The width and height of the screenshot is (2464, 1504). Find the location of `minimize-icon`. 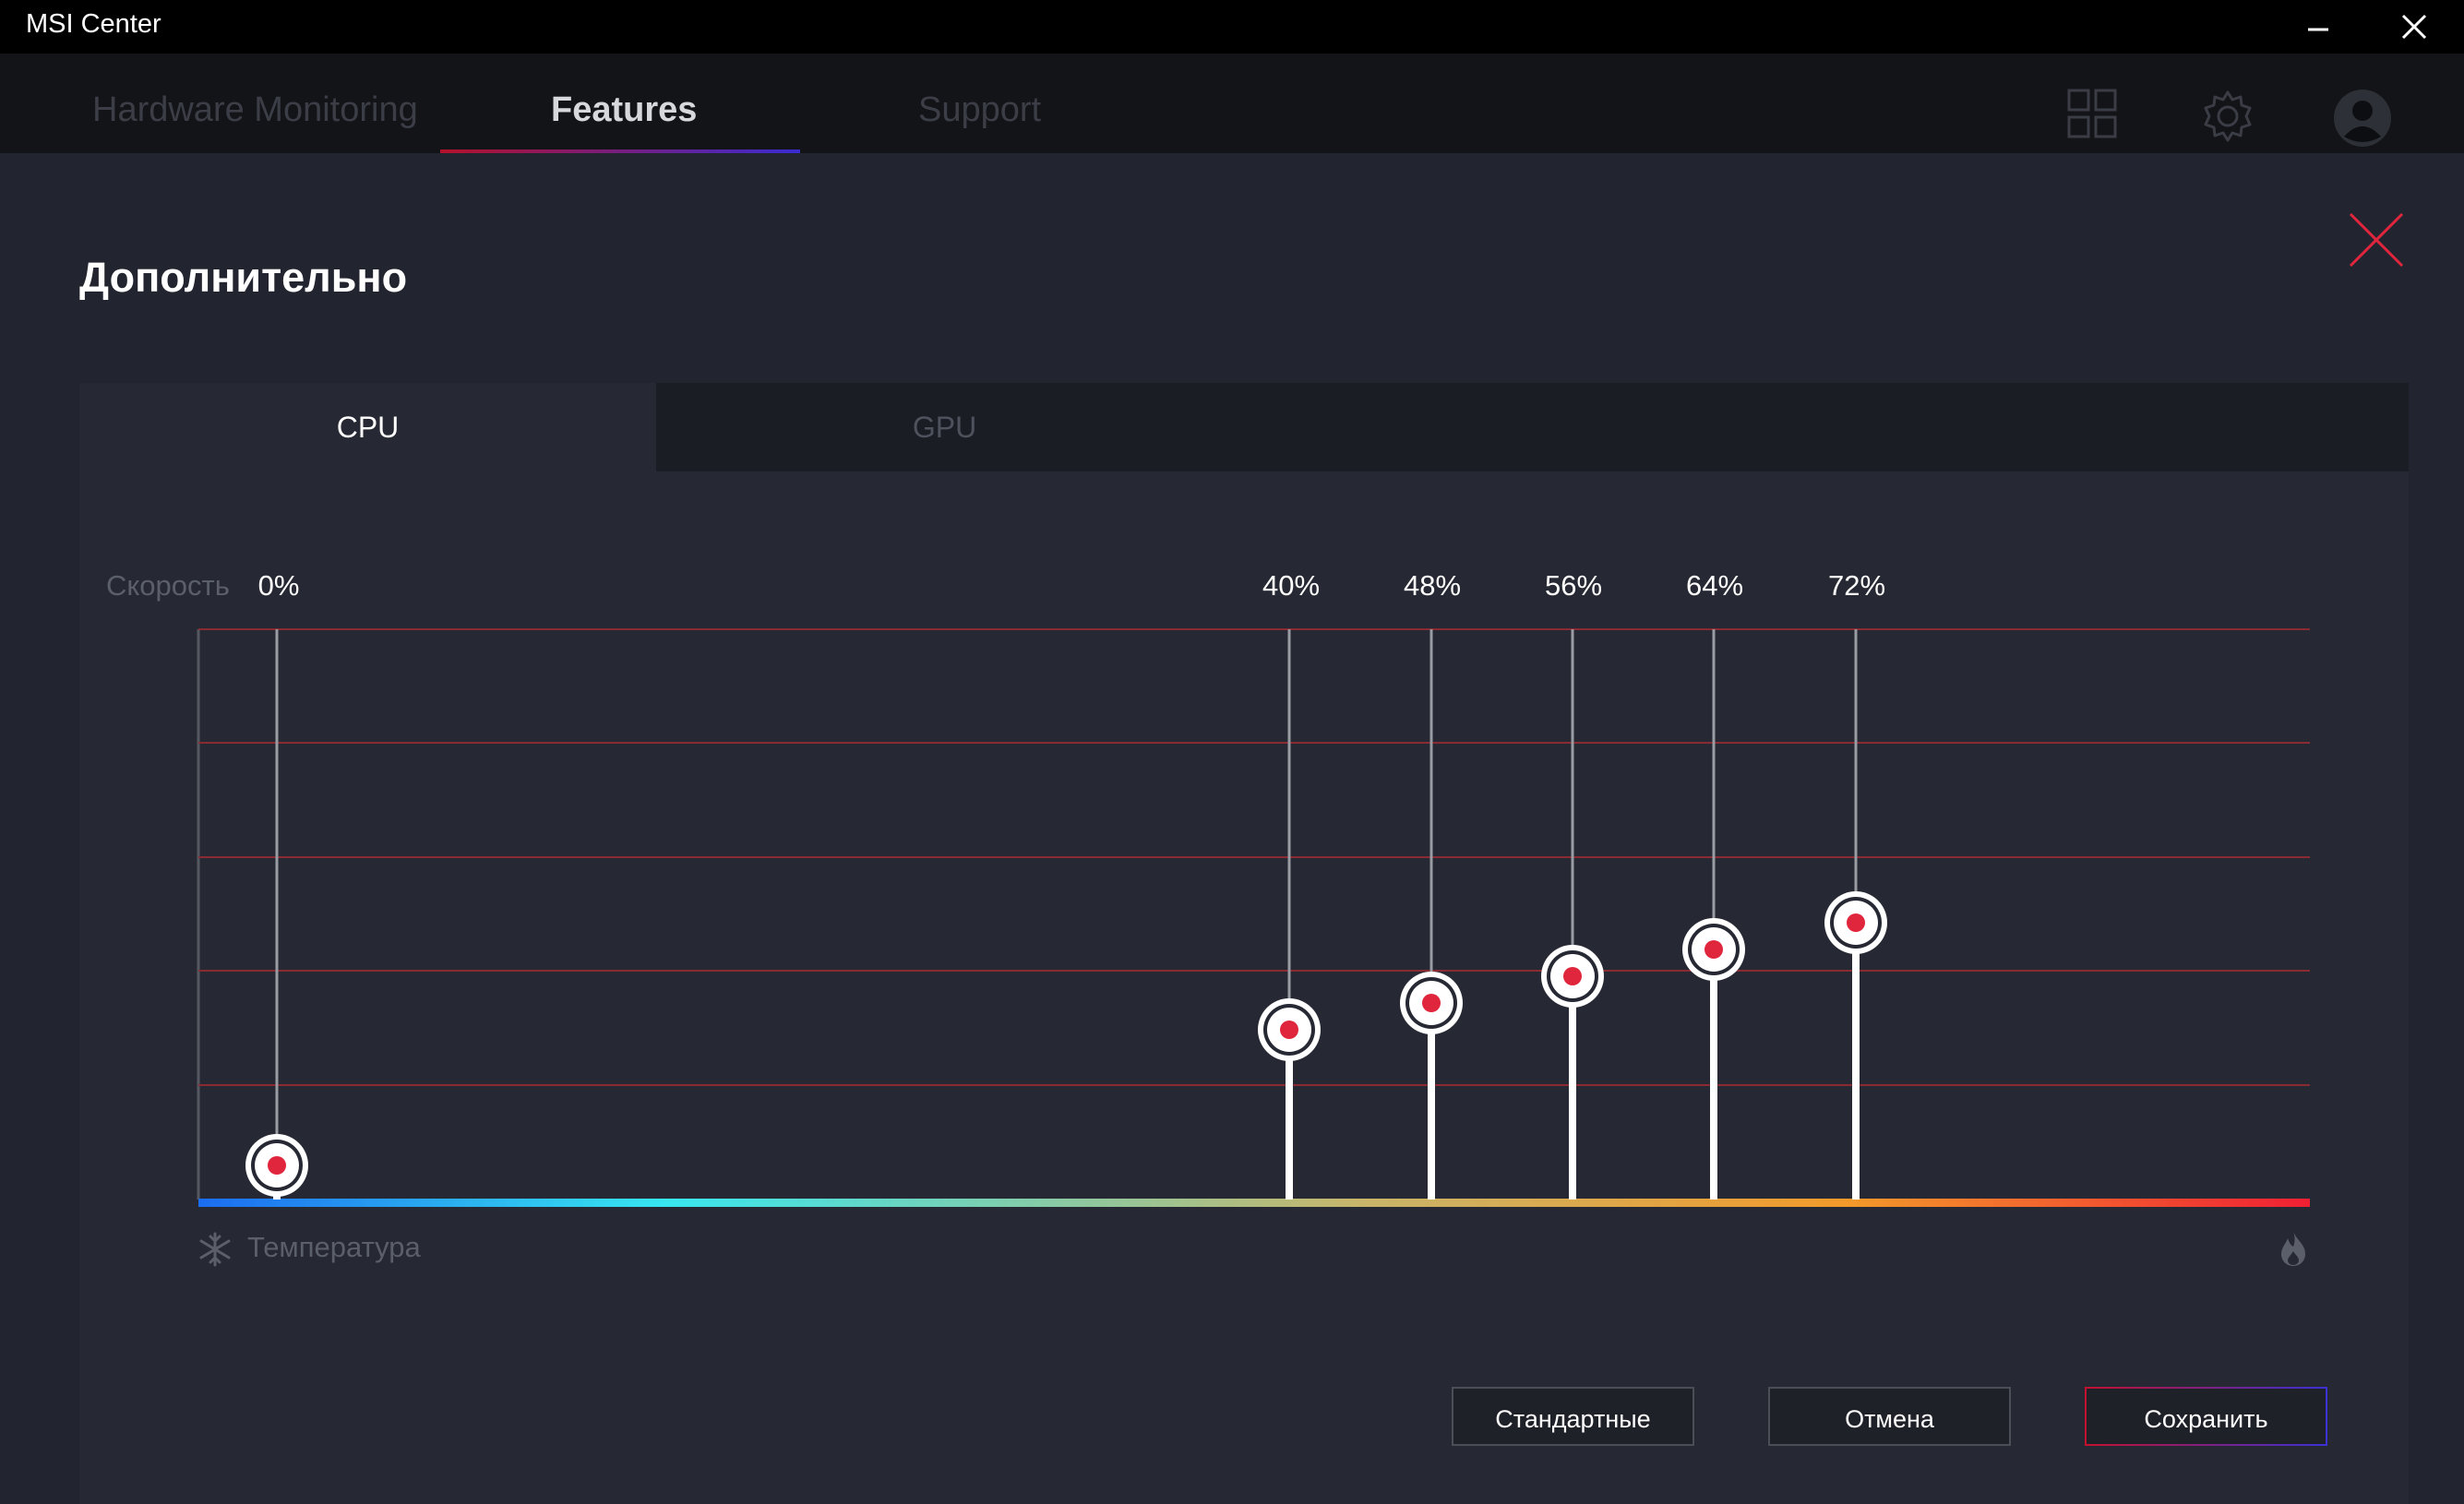

minimize-icon is located at coordinates (2318, 29).